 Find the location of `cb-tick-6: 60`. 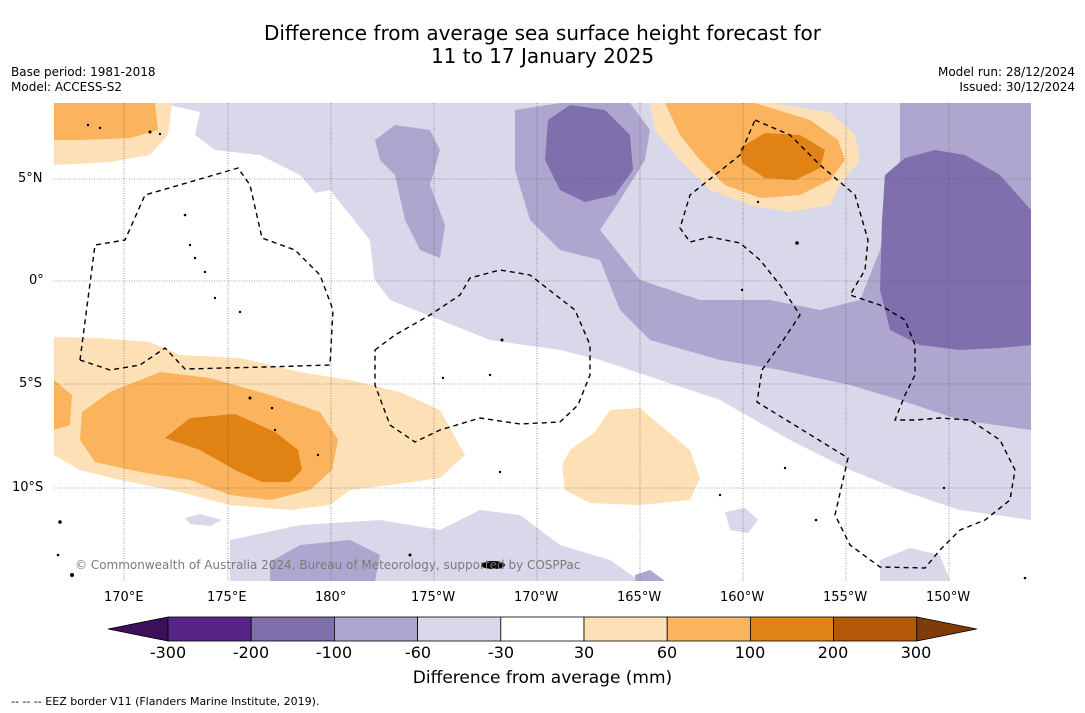

cb-tick-6: 60 is located at coordinates (667, 652).